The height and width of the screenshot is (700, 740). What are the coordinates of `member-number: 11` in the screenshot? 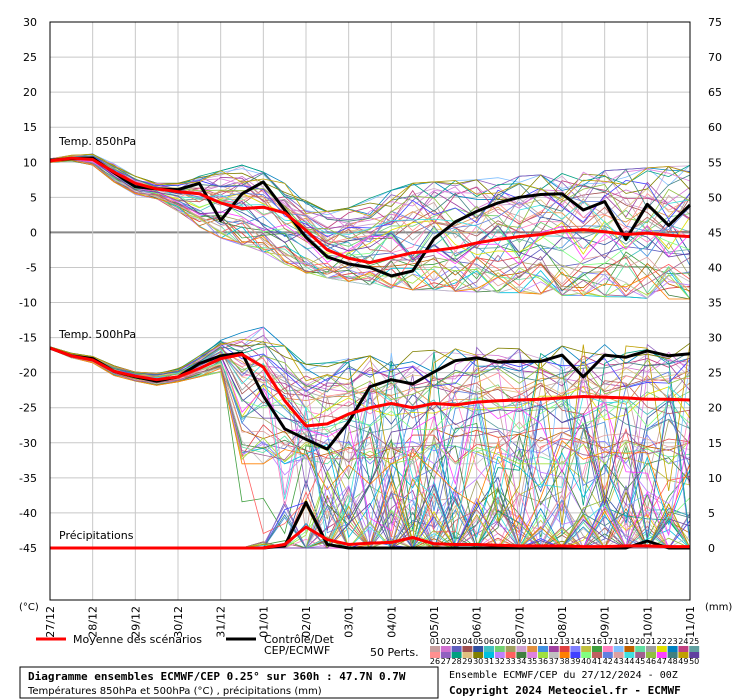 It's located at (543, 641).